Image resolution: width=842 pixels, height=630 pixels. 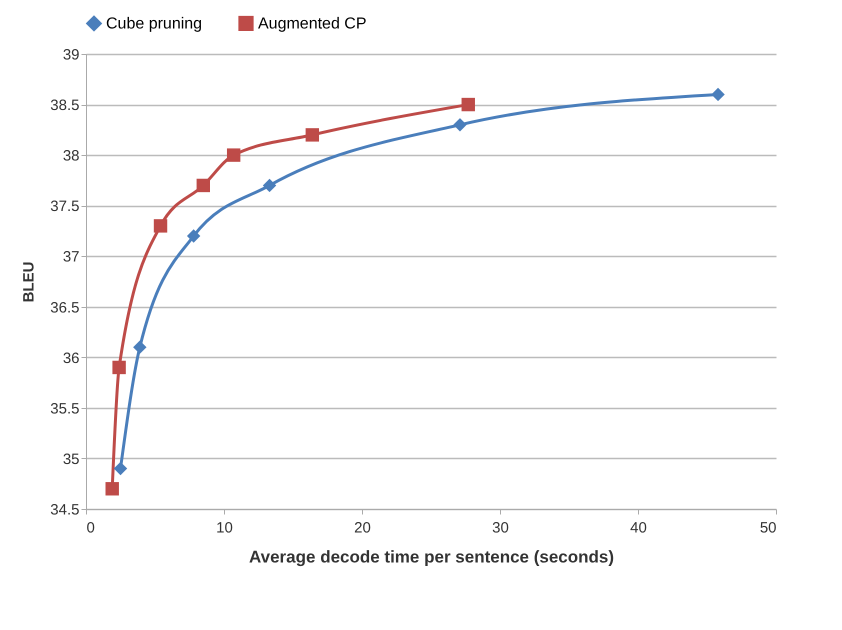 What do you see at coordinates (71, 55) in the screenshot?
I see `y-tick-label: 39` at bounding box center [71, 55].